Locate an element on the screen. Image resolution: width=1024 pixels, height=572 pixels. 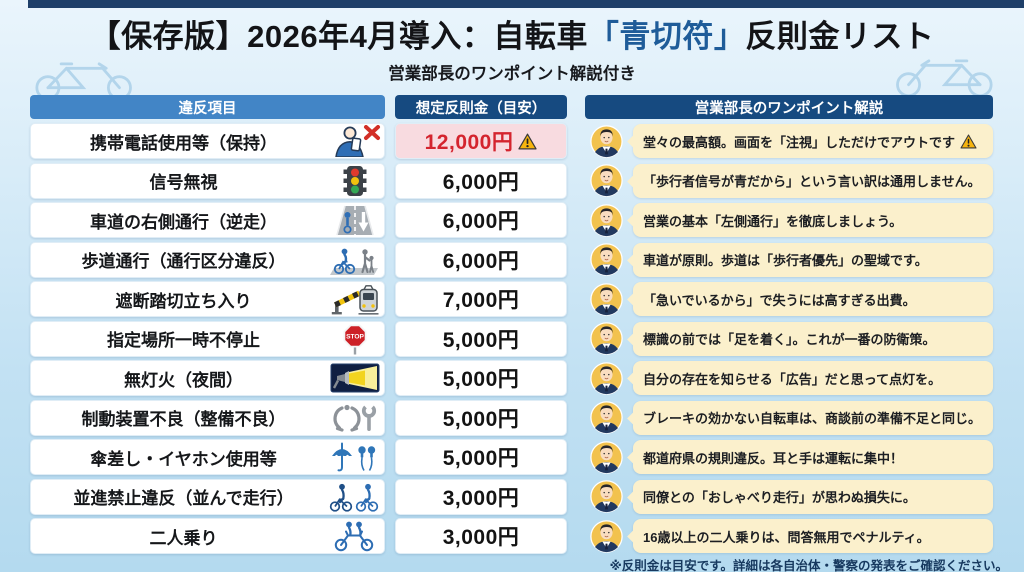
header-comment: 営業部長のワンポイント解説 is located at coordinates (789, 107).